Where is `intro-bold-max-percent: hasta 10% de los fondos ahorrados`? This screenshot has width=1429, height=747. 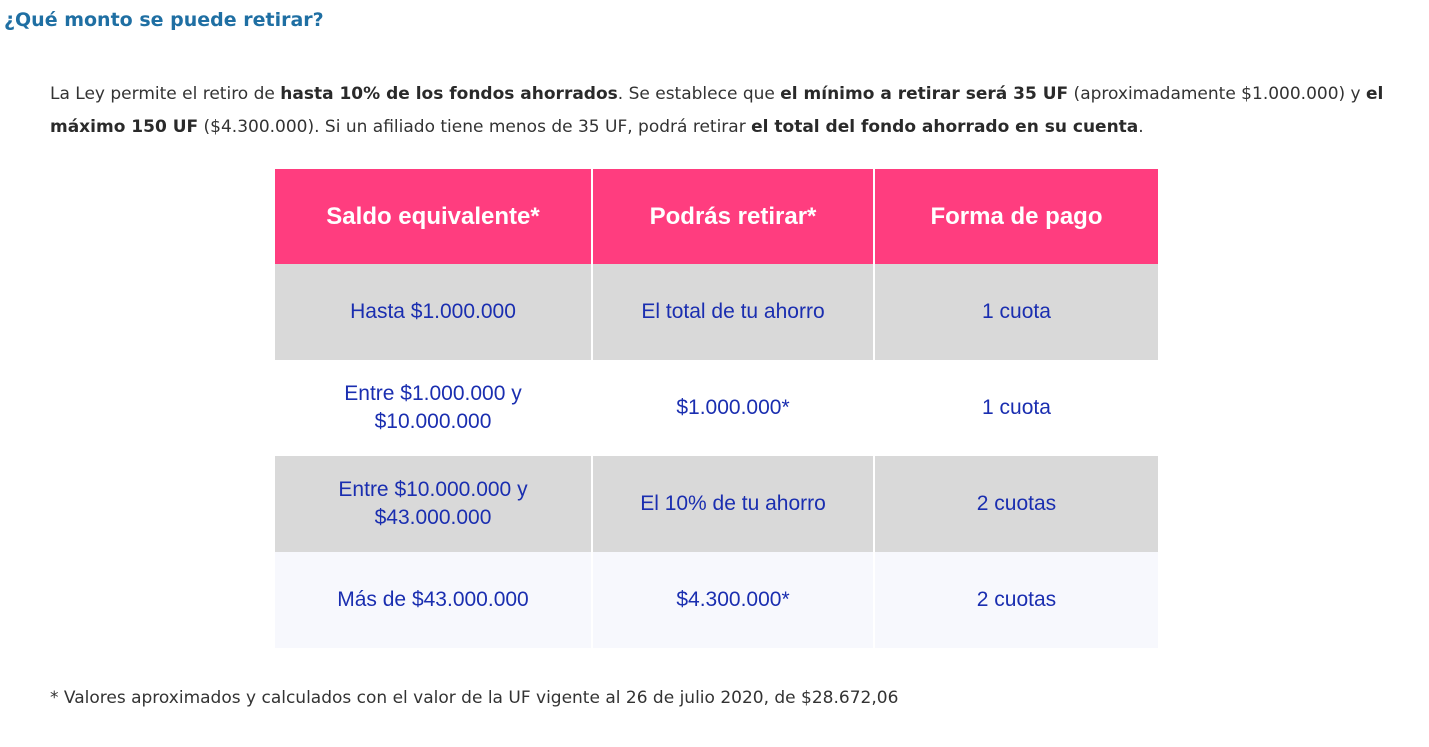 intro-bold-max-percent: hasta 10% de los fondos ahorrados is located at coordinates (449, 94).